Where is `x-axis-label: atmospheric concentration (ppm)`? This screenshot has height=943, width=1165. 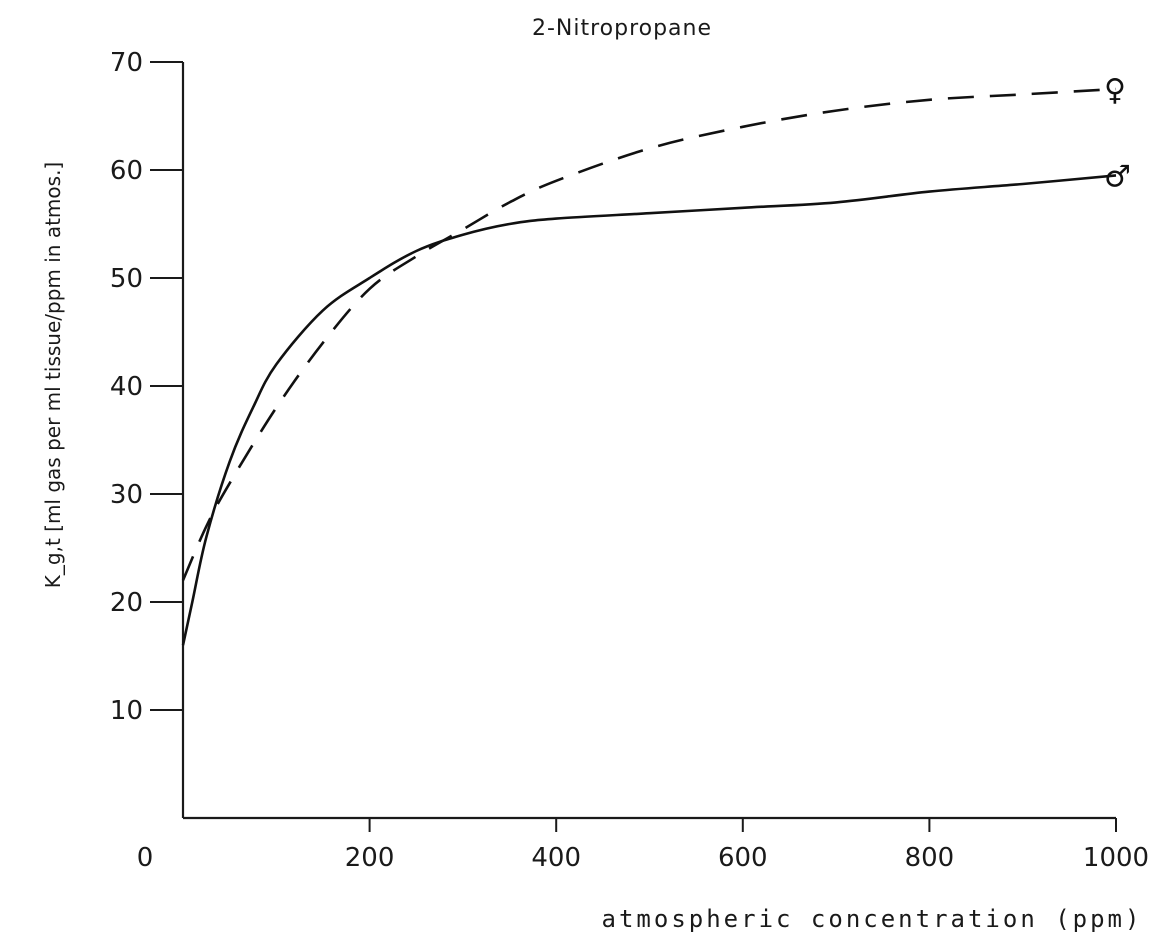
x-axis-label: atmospheric concentration (ppm) is located at coordinates (872, 919).